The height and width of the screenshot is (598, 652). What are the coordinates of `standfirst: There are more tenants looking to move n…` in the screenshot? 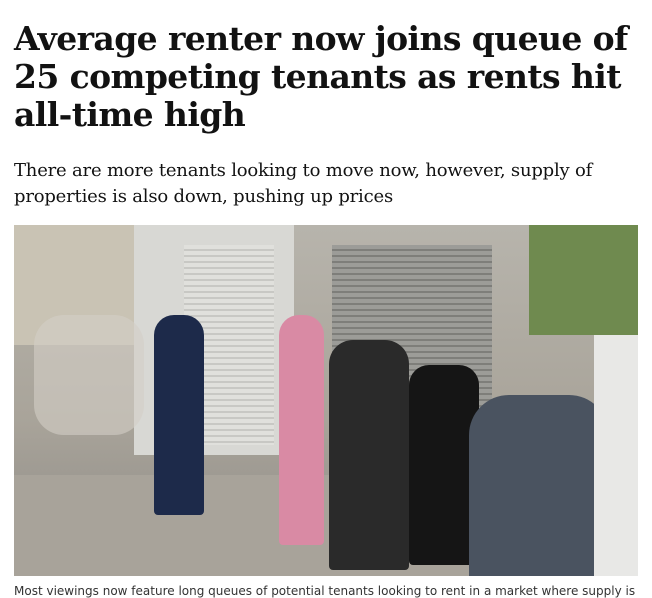 It's located at (303, 183).